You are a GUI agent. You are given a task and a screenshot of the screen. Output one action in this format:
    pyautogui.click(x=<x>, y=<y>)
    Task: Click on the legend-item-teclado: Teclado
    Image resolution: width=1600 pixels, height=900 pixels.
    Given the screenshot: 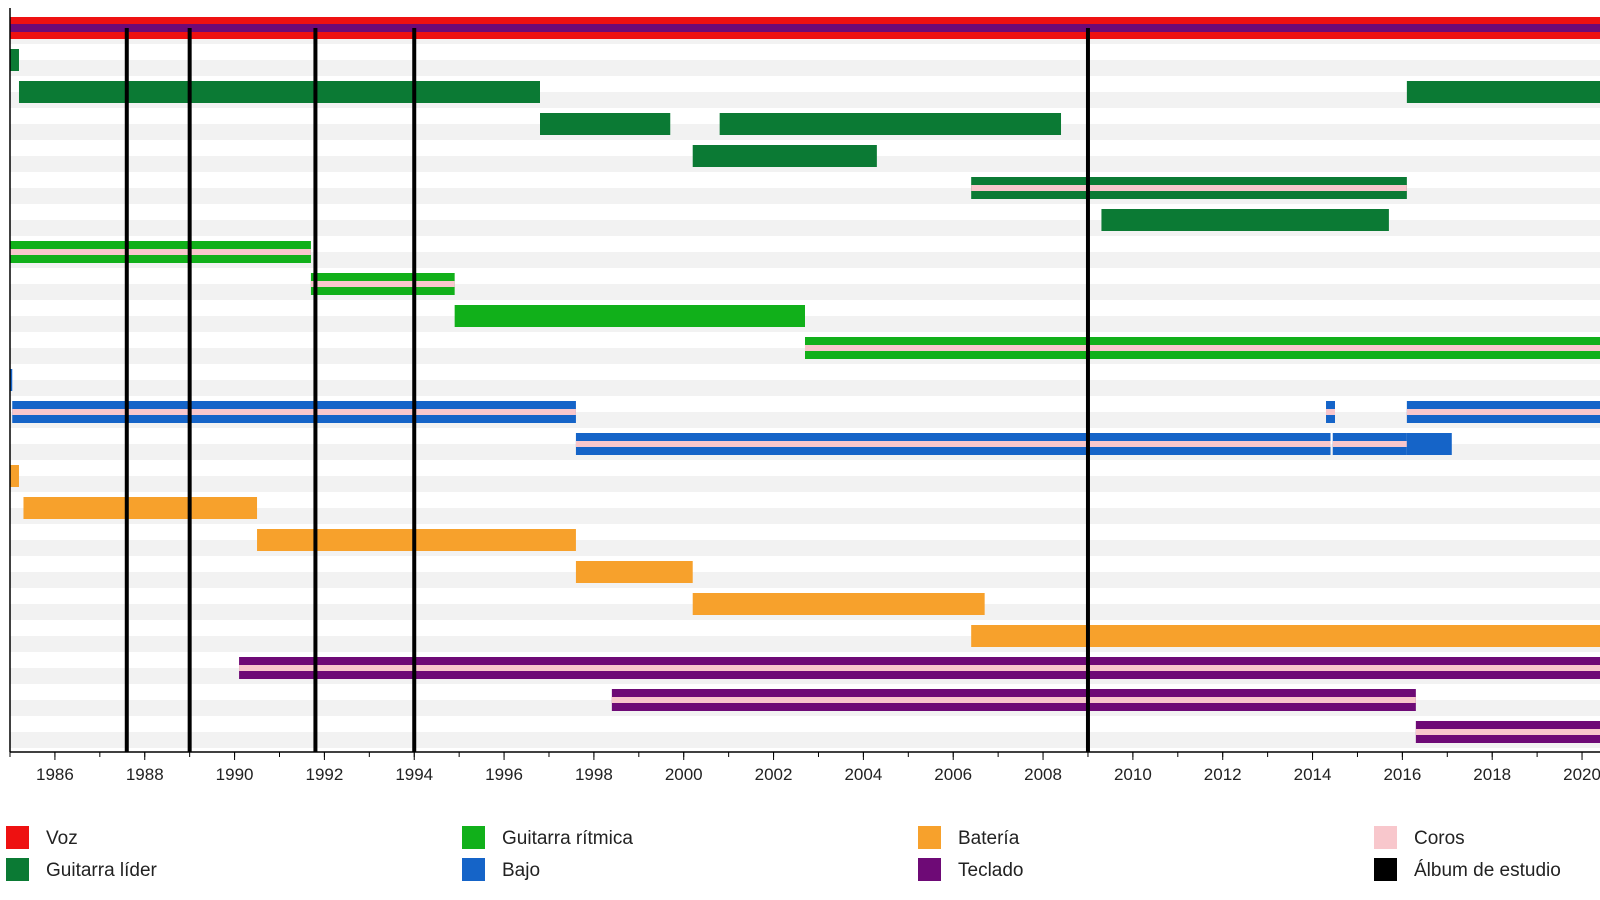 What is the action you would take?
    pyautogui.click(x=971, y=869)
    